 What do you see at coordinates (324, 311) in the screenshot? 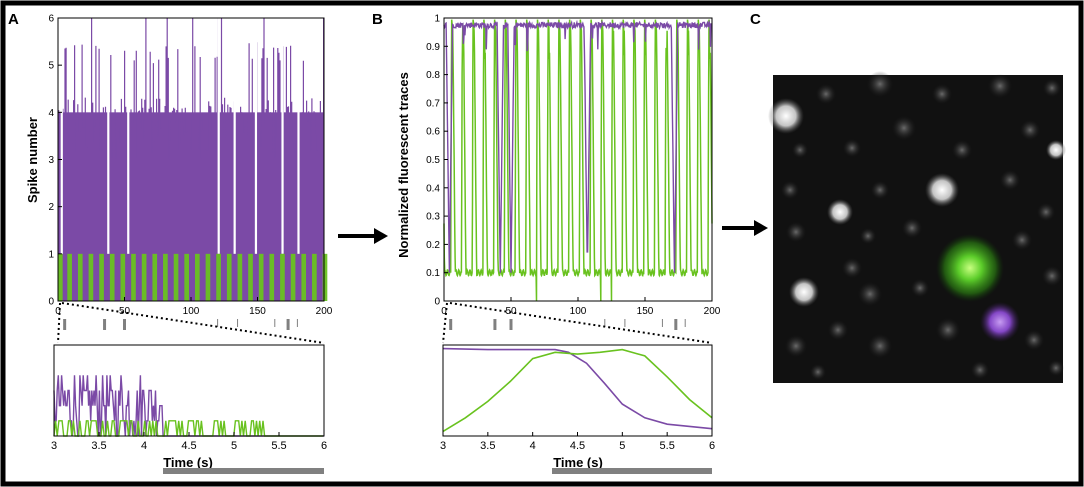
I see `panel-a-top-xtick-label: 200` at bounding box center [324, 311].